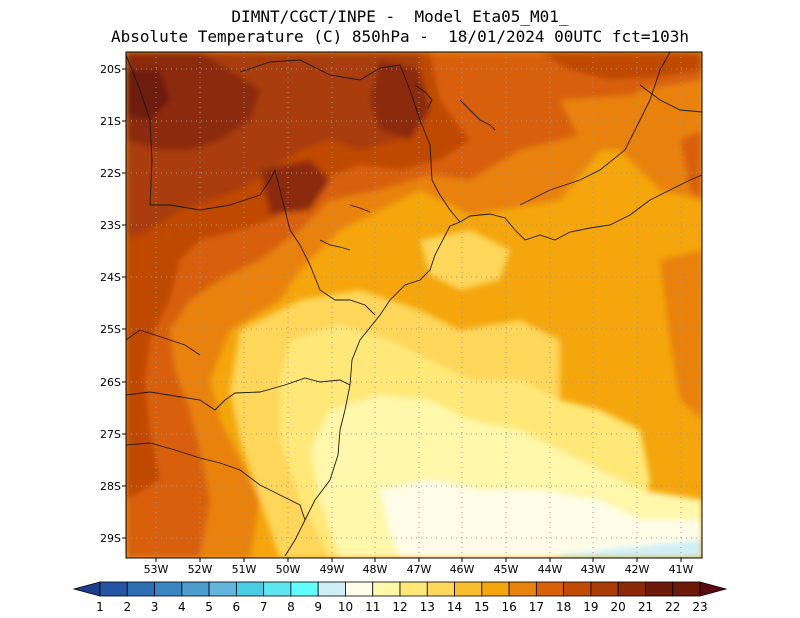 Image resolution: width=800 pixels, height=618 pixels. I want to click on lat-label-23S: 23S, so click(110, 225).